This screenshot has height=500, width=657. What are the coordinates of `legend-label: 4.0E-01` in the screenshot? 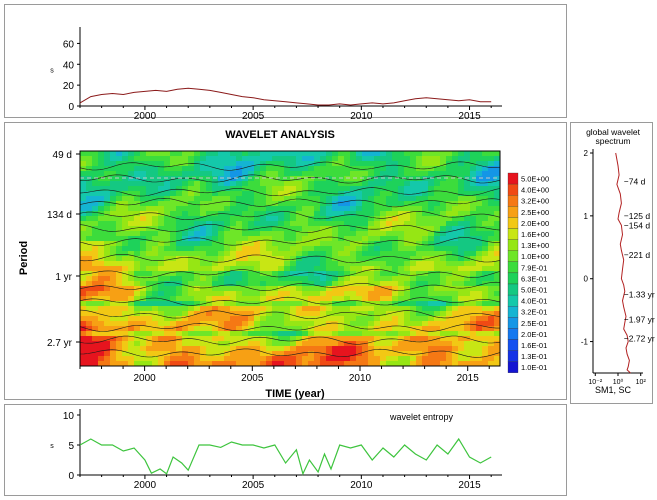 It's located at (534, 301).